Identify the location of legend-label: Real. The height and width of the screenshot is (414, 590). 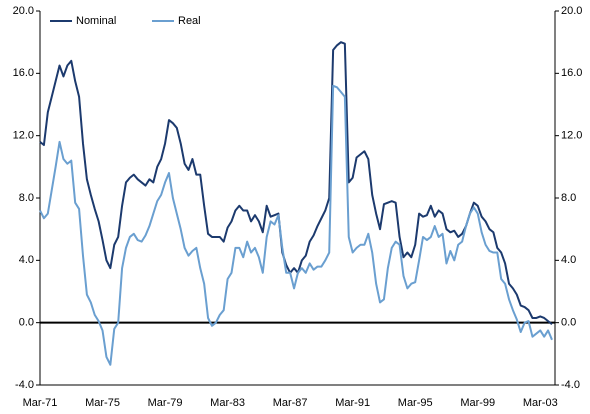
(189, 21).